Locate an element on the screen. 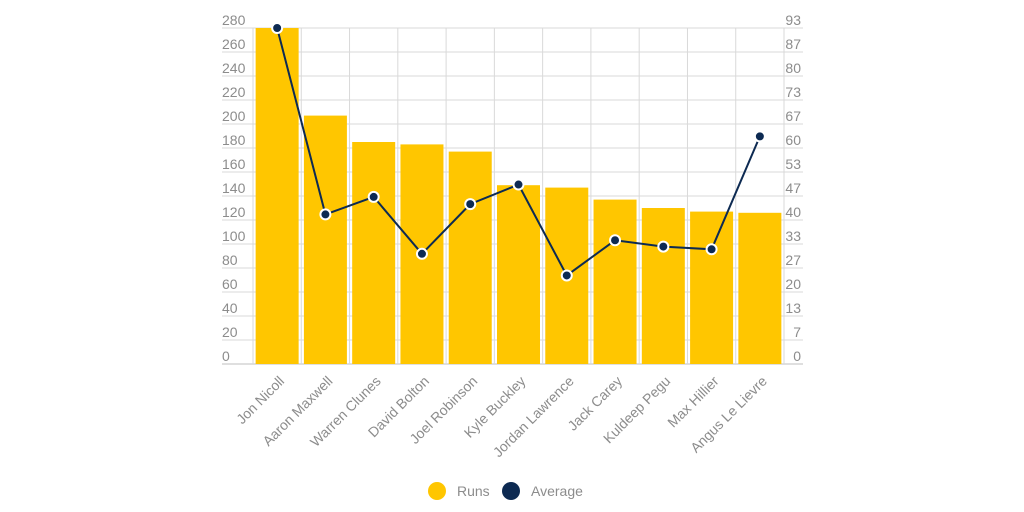 This screenshot has width=1024, height=512. legend-average-marker is located at coordinates (511, 491).